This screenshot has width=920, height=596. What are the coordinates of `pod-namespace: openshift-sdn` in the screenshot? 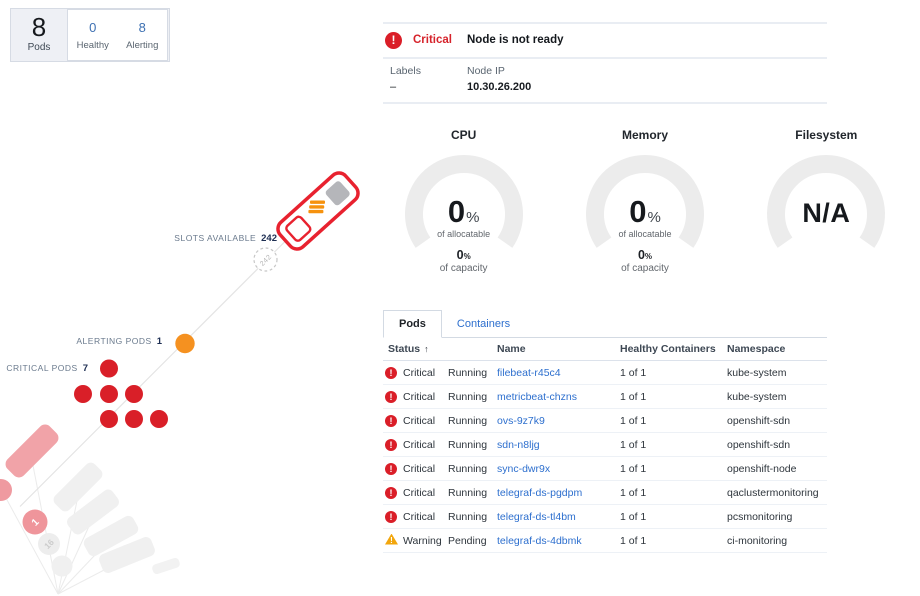 It's located at (759, 444).